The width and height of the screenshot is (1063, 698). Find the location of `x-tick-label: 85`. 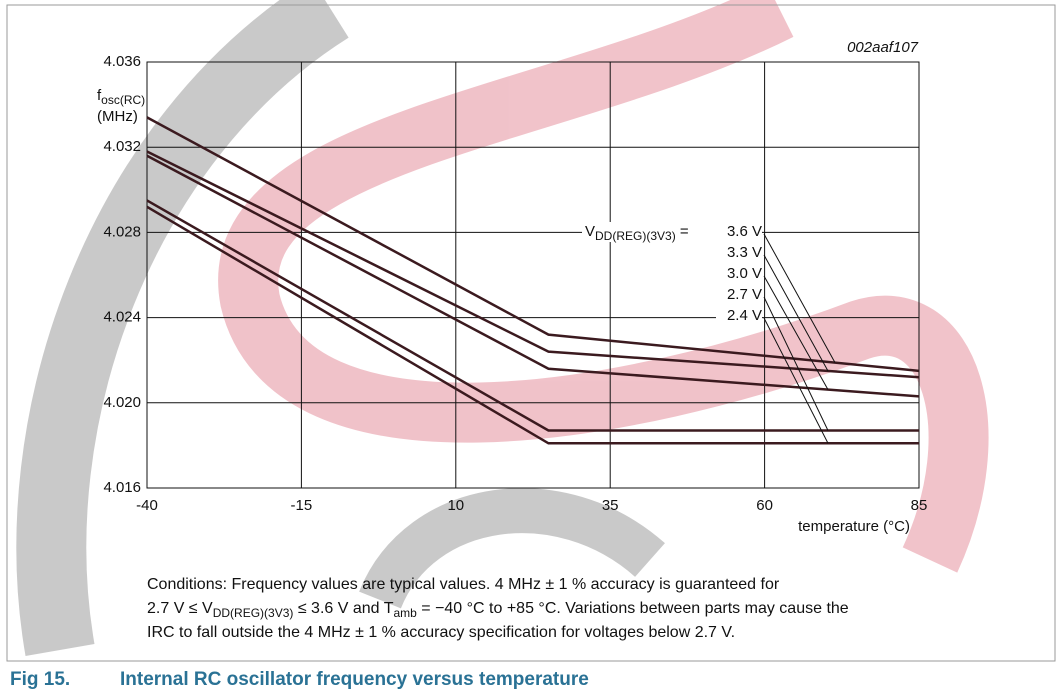

x-tick-label: 85 is located at coordinates (919, 505).